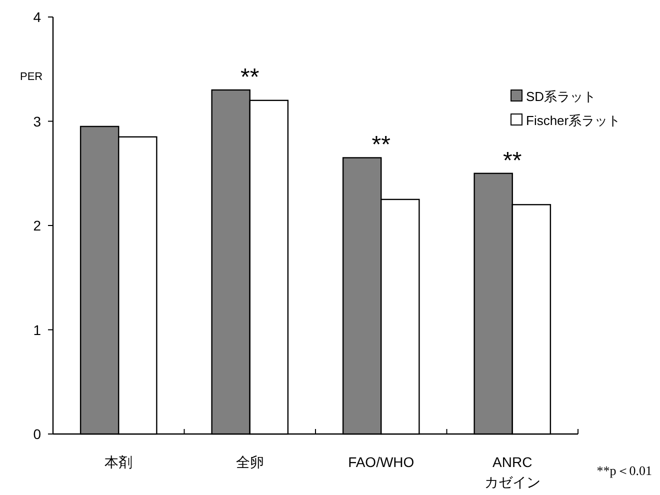  What do you see at coordinates (250, 462) in the screenshot?
I see `x-tick-label: 全卵` at bounding box center [250, 462].